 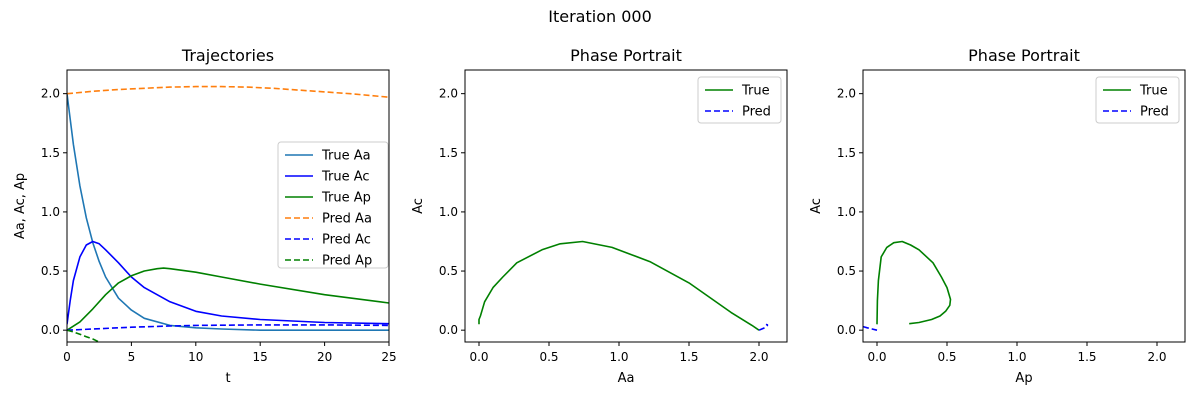 I want to click on figure-title: Iteration 000, so click(x=600, y=16).